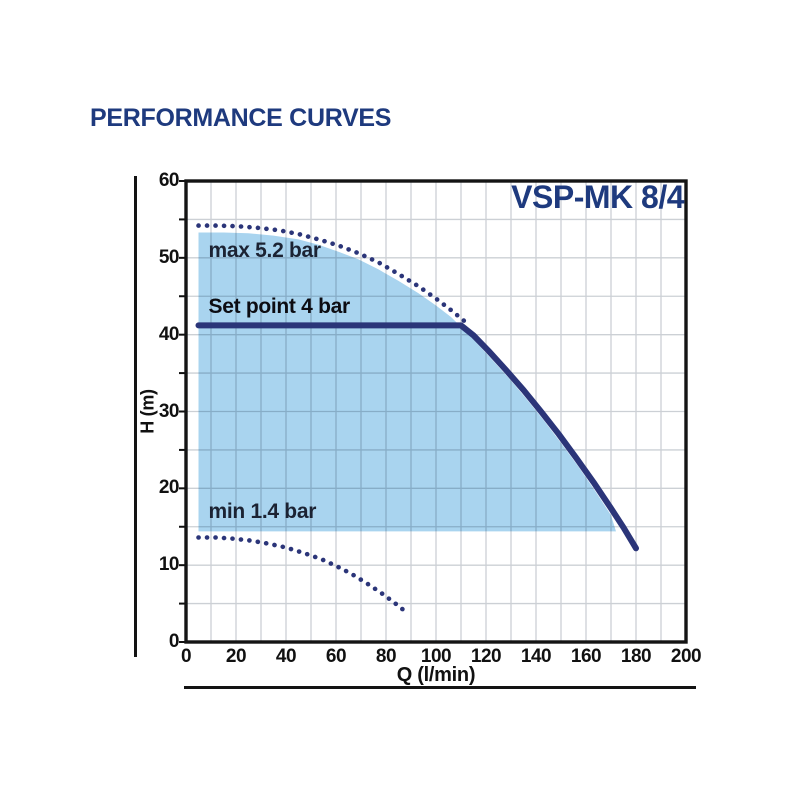  I want to click on annotation-max-pressure: max 5.2 bar, so click(265, 251).